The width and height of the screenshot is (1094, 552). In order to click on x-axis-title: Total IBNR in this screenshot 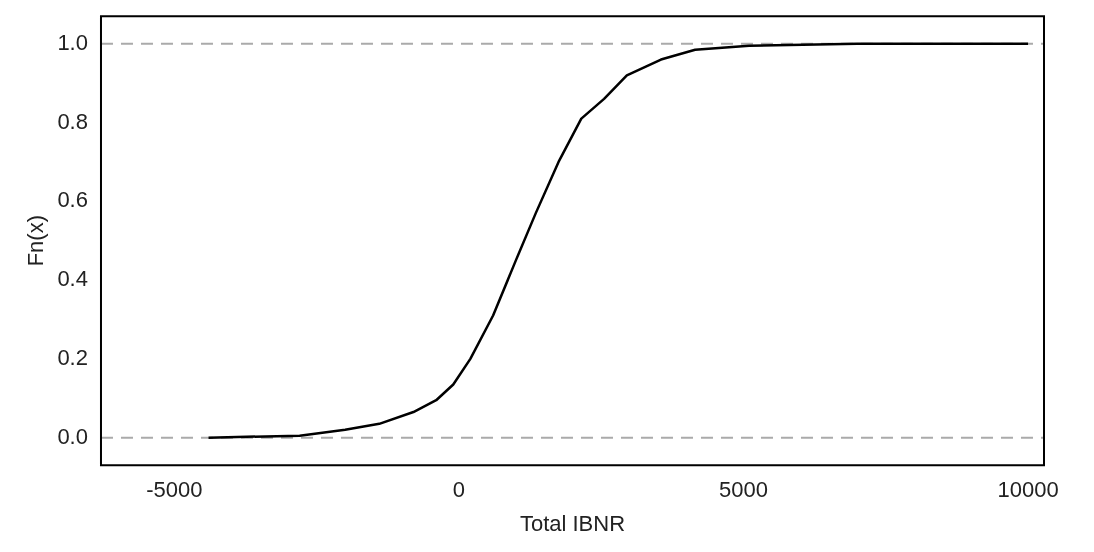, I will do `click(572, 523)`.